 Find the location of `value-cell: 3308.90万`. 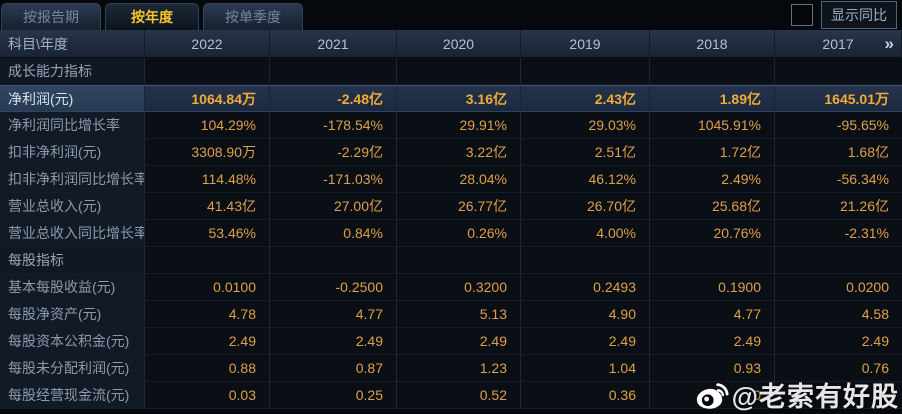

value-cell: 3308.90万 is located at coordinates (207, 152).